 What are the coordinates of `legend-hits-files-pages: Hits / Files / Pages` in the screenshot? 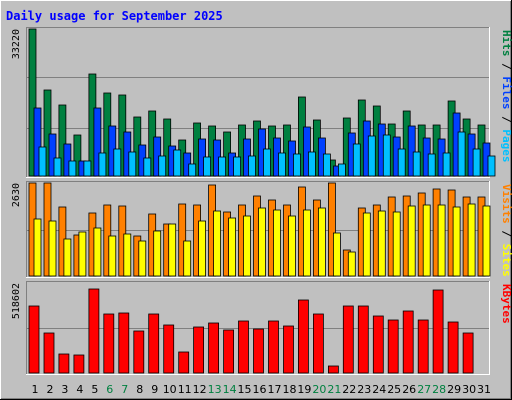 It's located at (506, 96).